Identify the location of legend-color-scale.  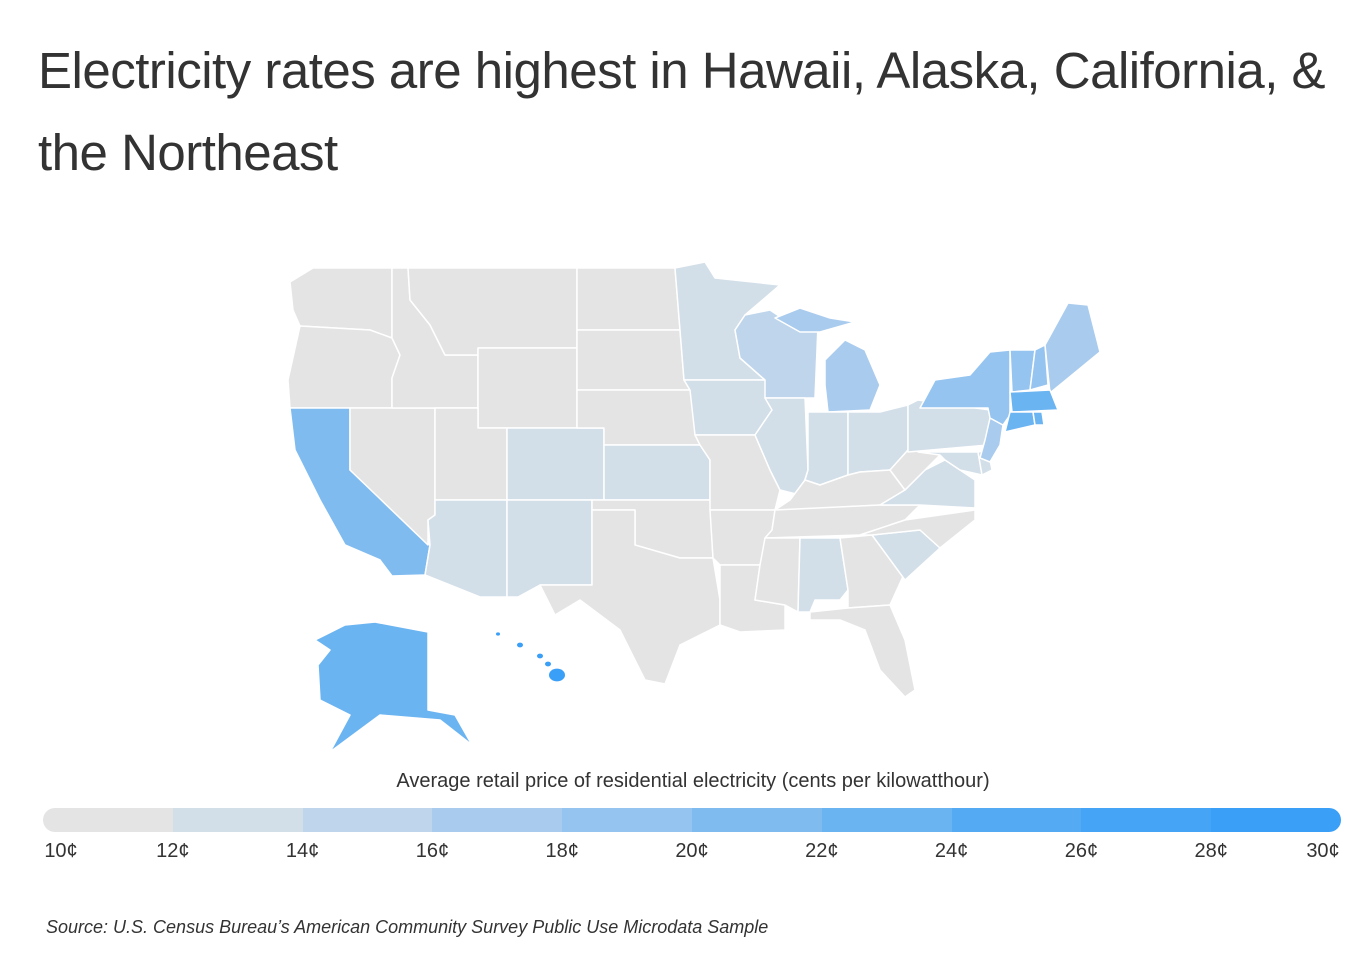
(692, 820).